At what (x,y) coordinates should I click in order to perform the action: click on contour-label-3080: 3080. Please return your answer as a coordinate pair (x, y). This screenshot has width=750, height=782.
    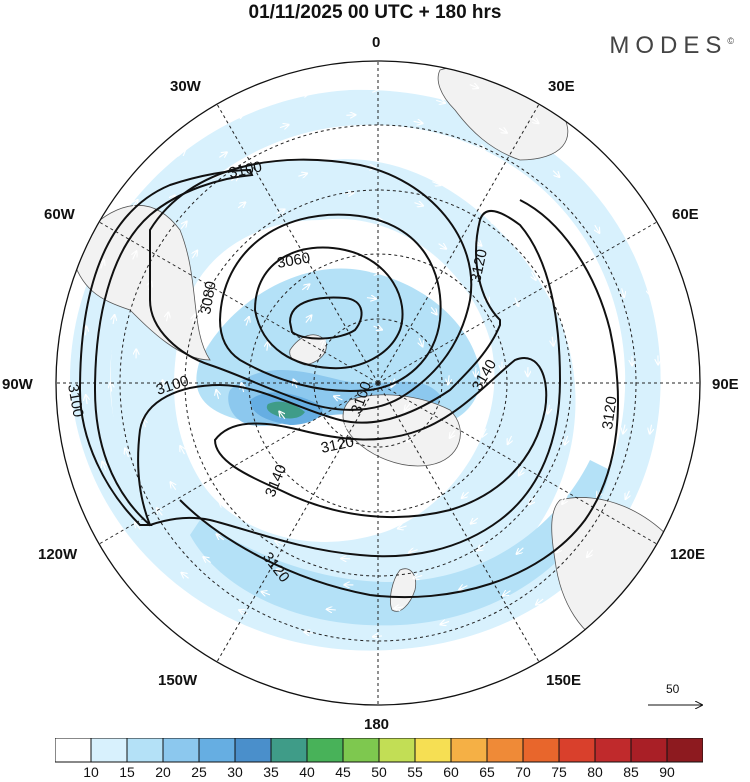
    Looking at the image, I should click on (208, 298).